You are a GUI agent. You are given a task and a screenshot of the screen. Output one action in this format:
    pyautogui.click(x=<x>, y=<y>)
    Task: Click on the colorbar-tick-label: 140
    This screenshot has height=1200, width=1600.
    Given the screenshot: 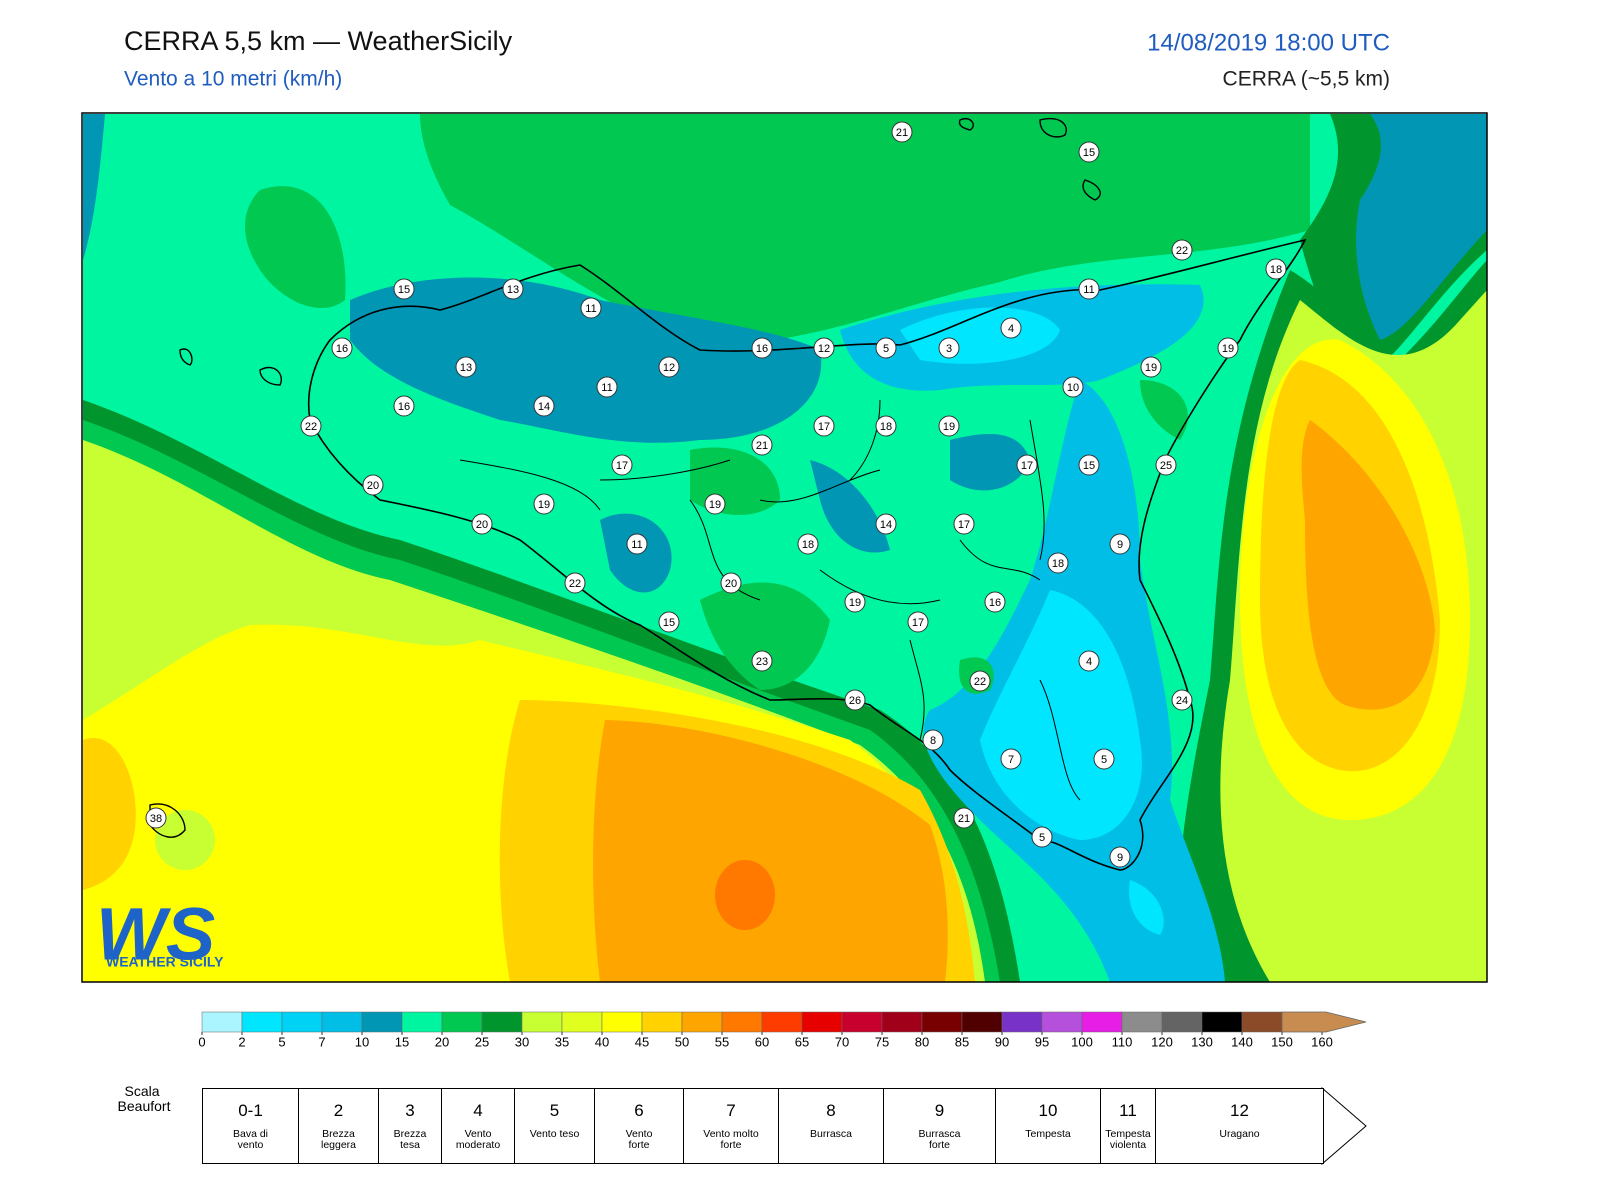 What is the action you would take?
    pyautogui.click(x=1242, y=1041)
    